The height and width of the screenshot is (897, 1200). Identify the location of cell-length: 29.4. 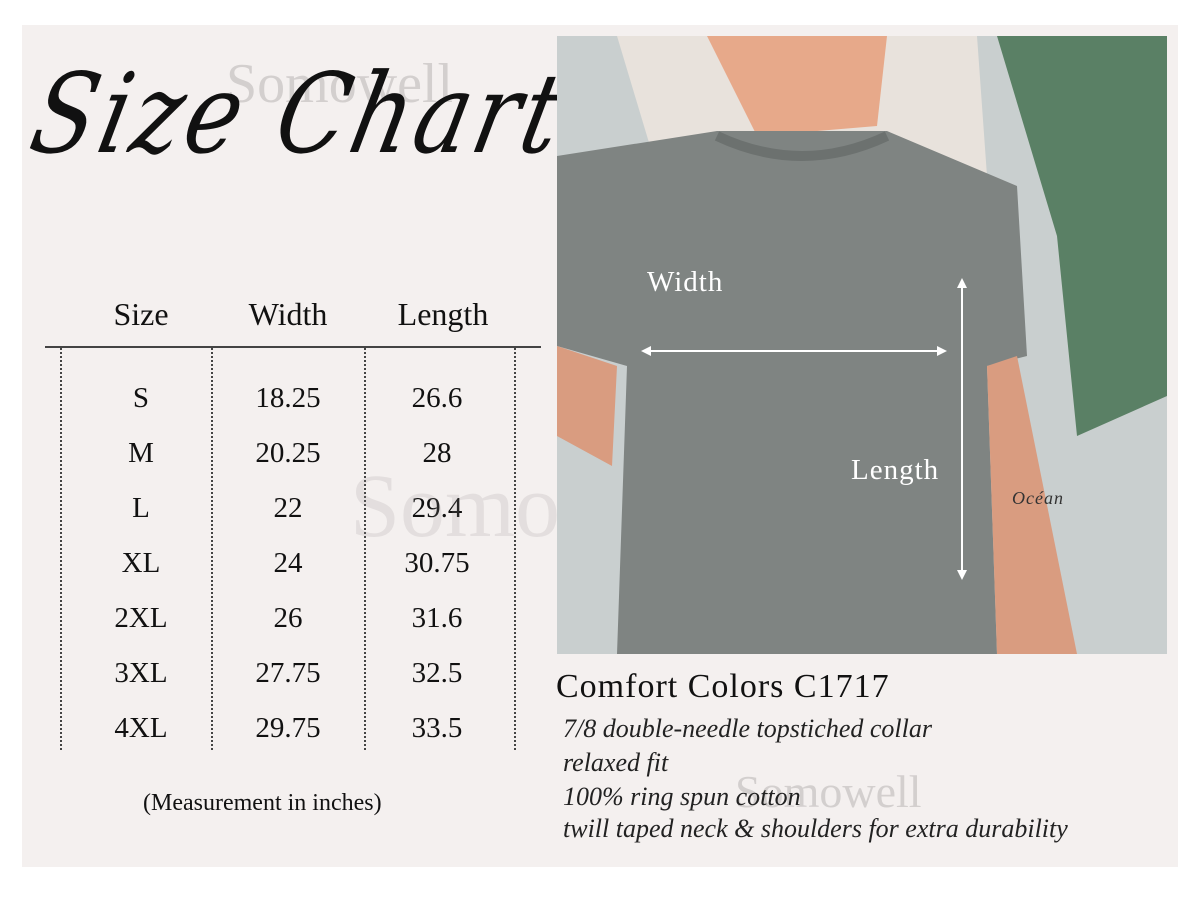
(437, 508).